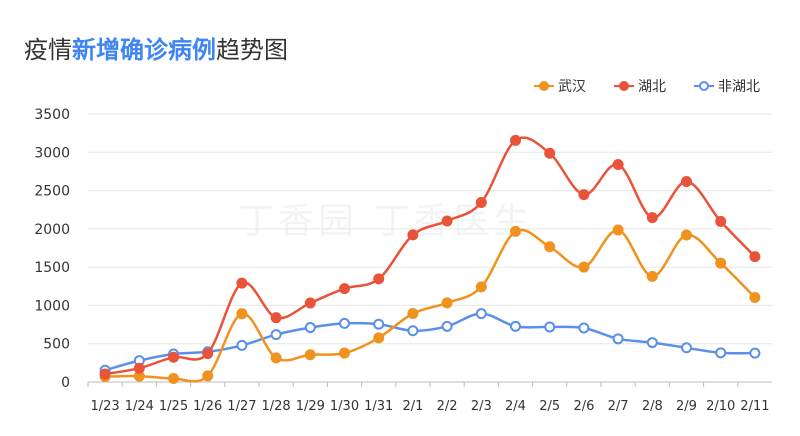 This screenshot has width=800, height=436. Describe the element at coordinates (52, 192) in the screenshot. I see `y-tick-label: 2500` at that location.